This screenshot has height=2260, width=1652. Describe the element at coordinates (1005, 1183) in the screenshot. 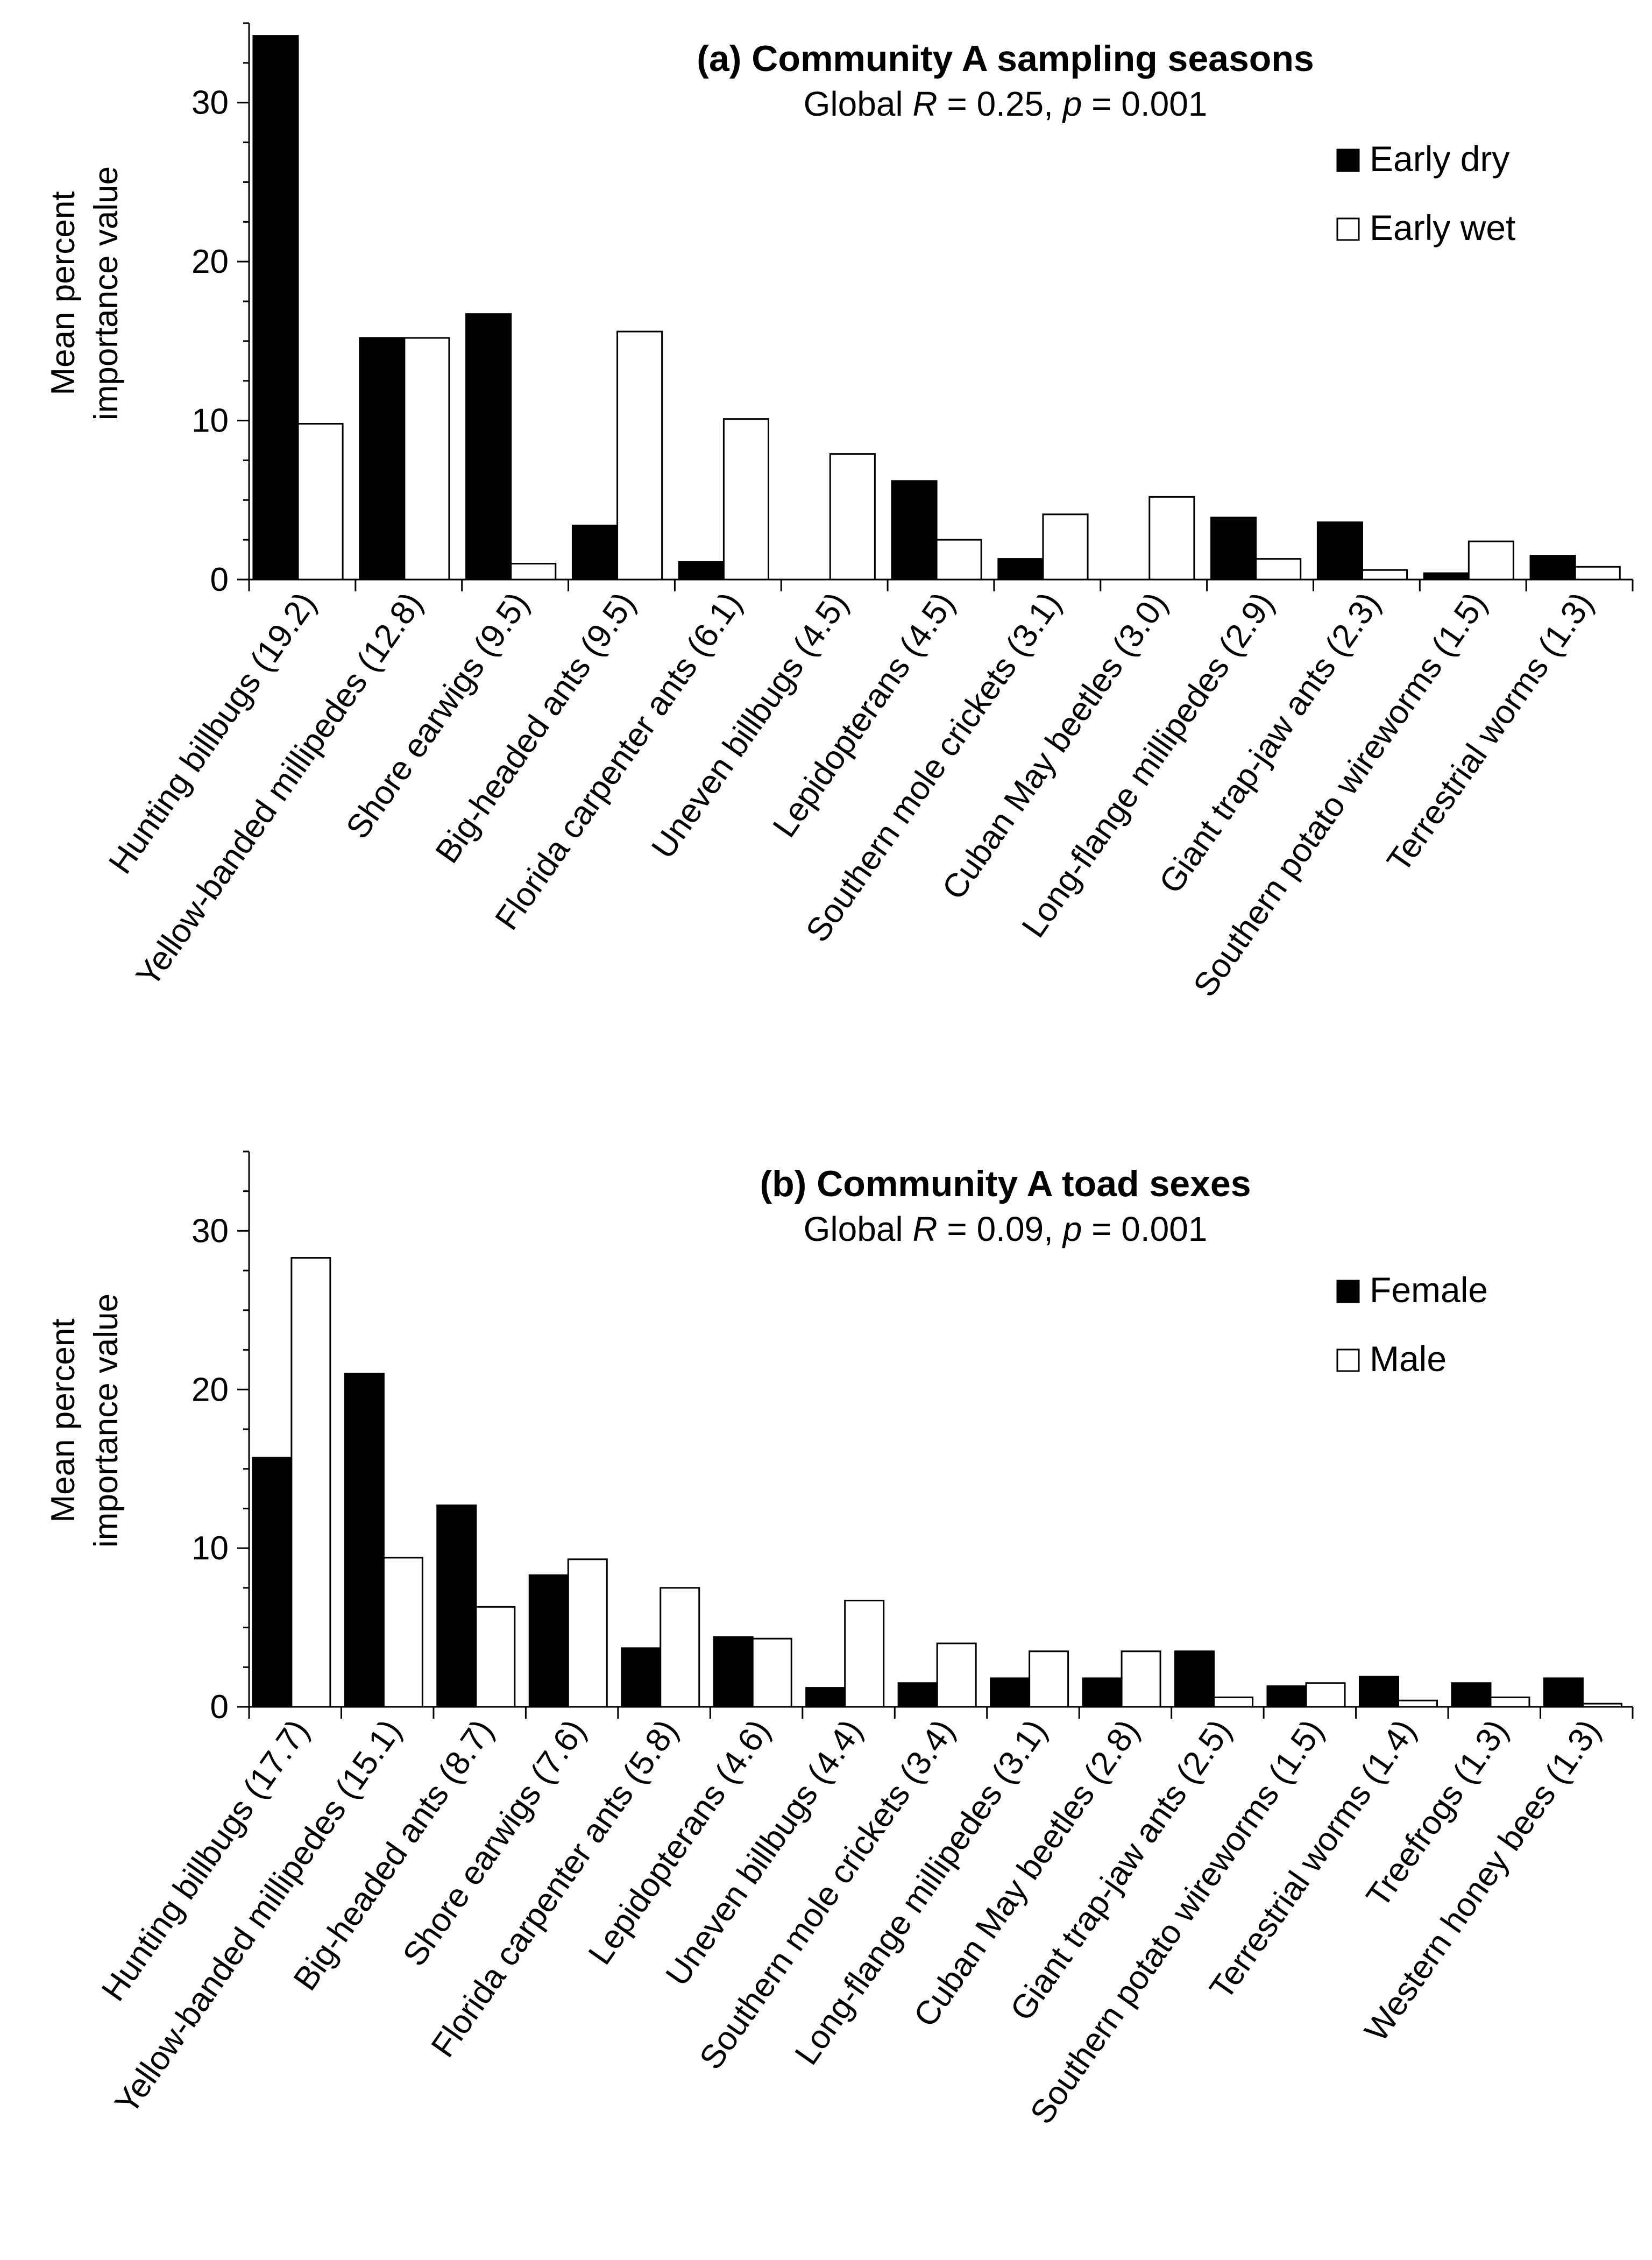

I see `chart-title: (b) Community A toad sexes` at that location.